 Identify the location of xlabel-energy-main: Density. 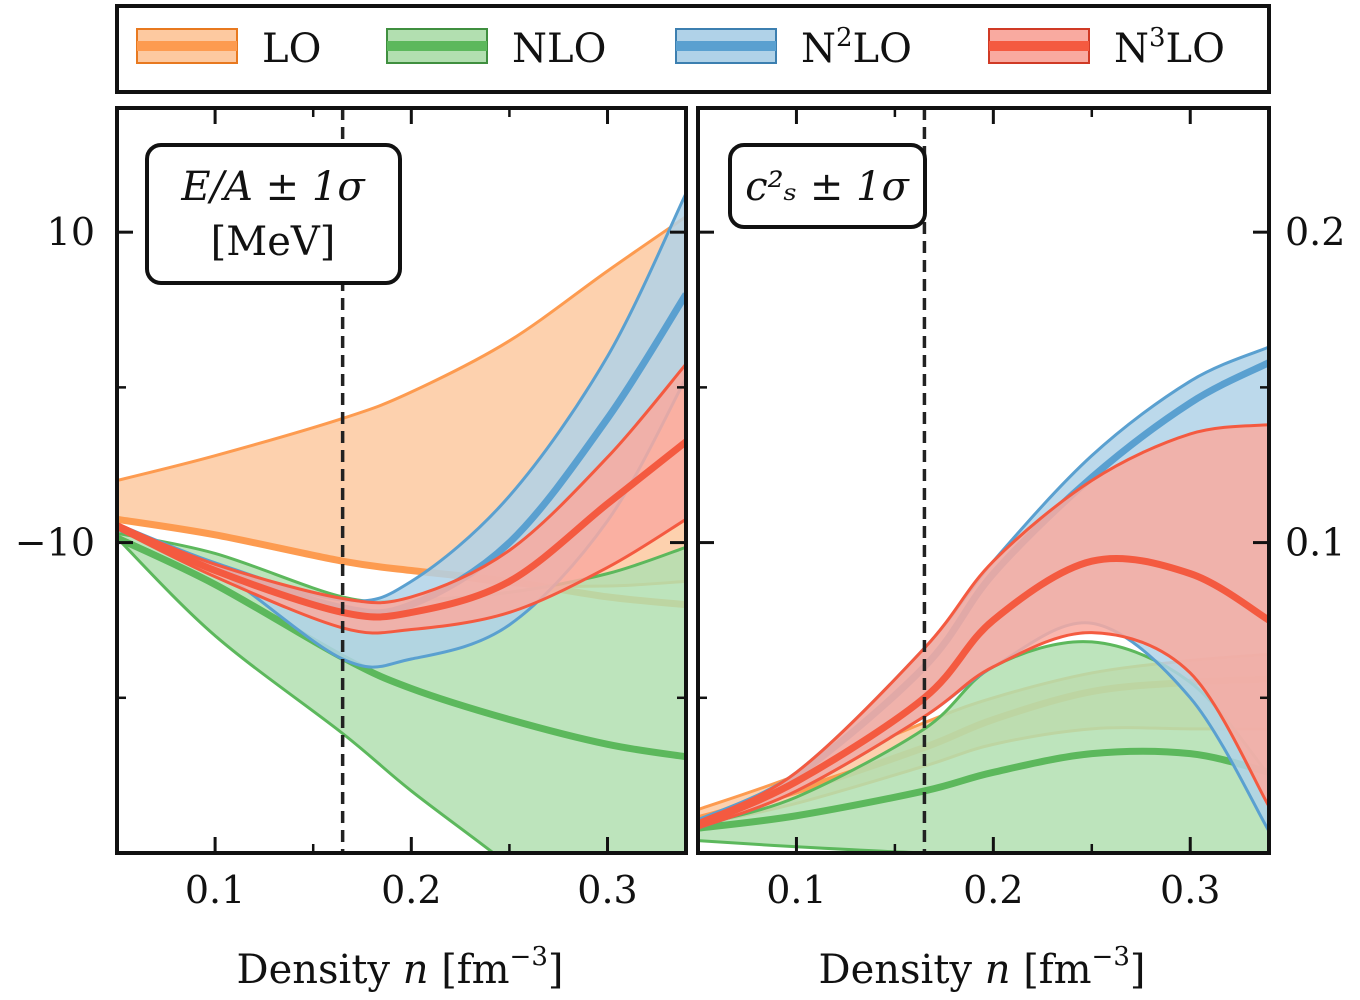
(320, 970).